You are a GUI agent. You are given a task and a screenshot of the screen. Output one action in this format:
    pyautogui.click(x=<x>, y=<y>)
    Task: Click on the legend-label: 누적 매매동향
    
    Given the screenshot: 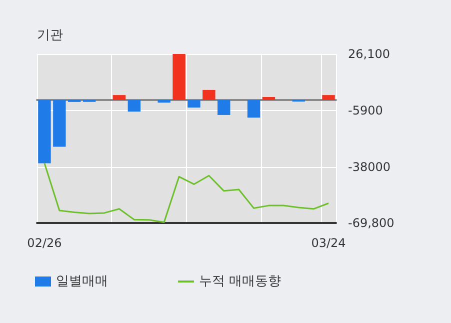 What is the action you would take?
    pyautogui.click(x=240, y=281)
    